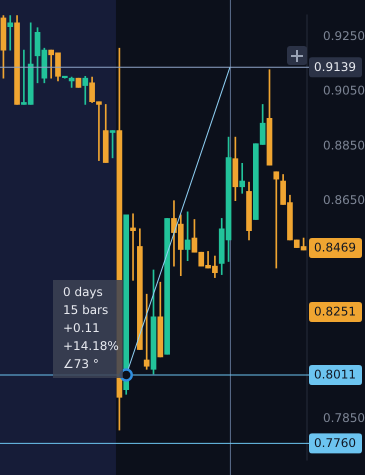  Describe the element at coordinates (81, 328) in the screenshot. I see `annotation: +0.11` at that location.